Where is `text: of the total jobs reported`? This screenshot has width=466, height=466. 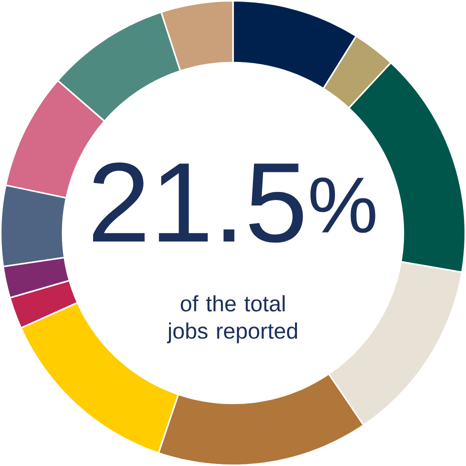
text: of the total jobs reported is located at coordinates (232, 319).